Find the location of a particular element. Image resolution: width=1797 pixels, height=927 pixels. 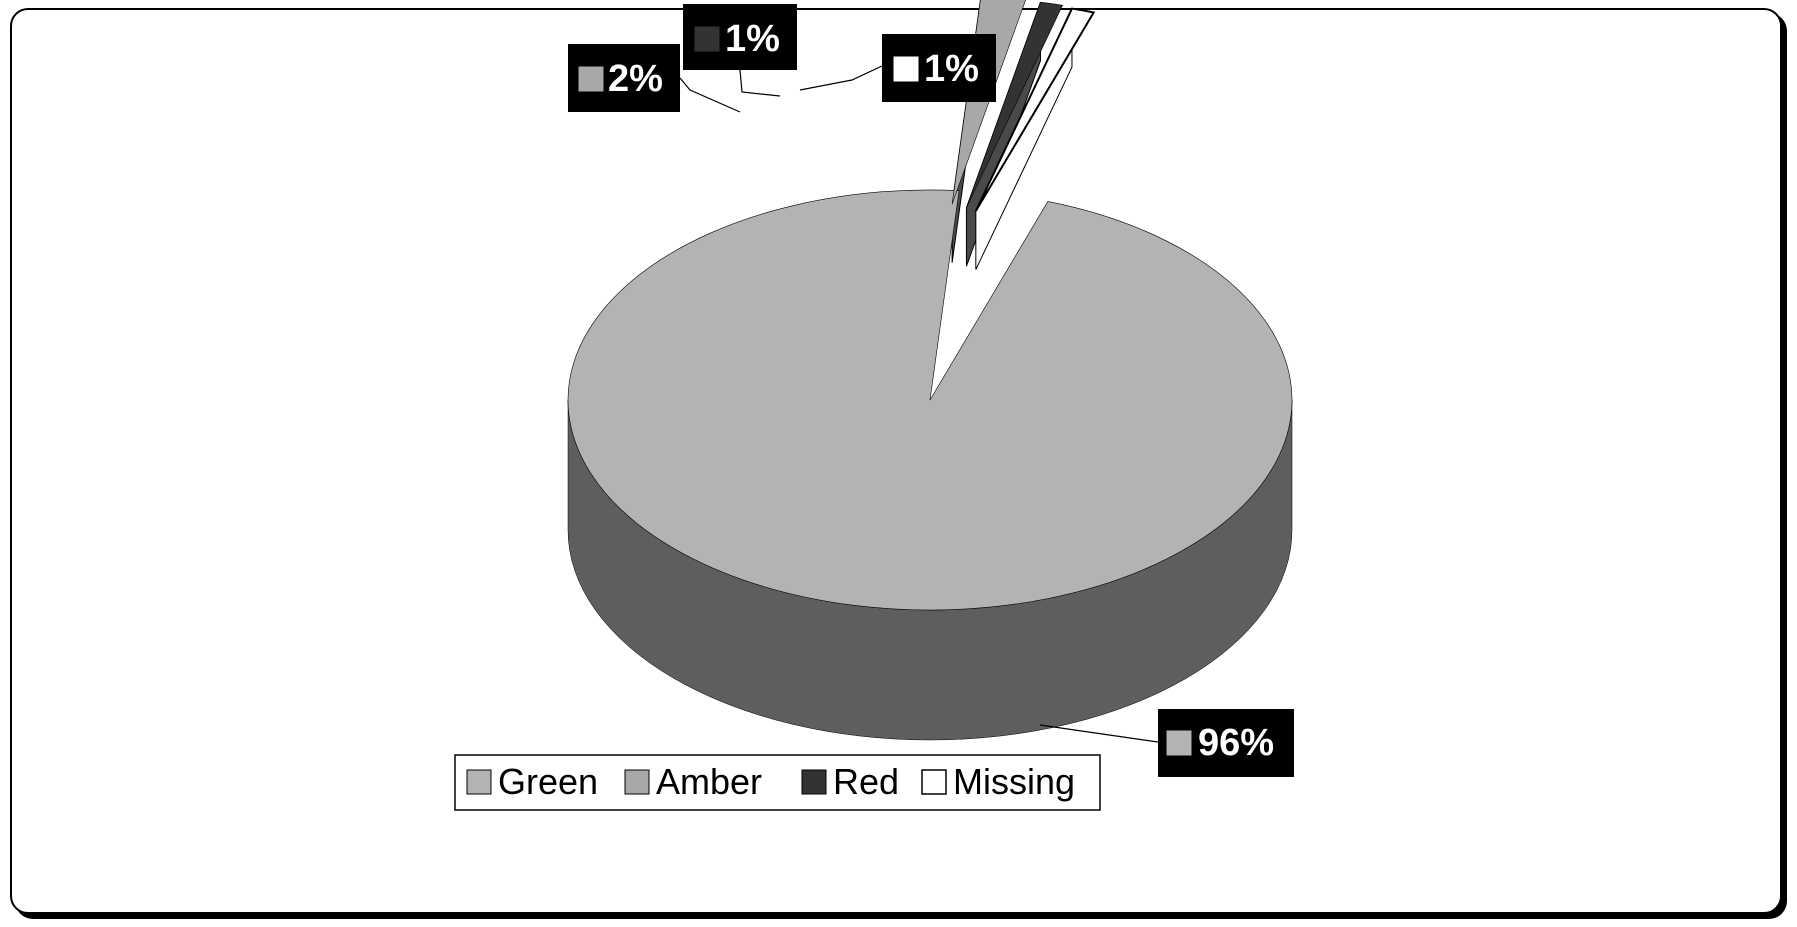

leader-line-green is located at coordinates (1099, 733).